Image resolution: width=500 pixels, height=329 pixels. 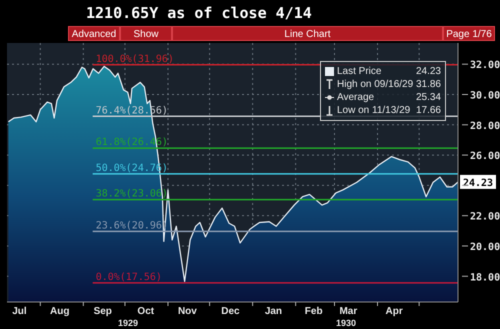 I want to click on annotation: 31.86, so click(x=428, y=84).